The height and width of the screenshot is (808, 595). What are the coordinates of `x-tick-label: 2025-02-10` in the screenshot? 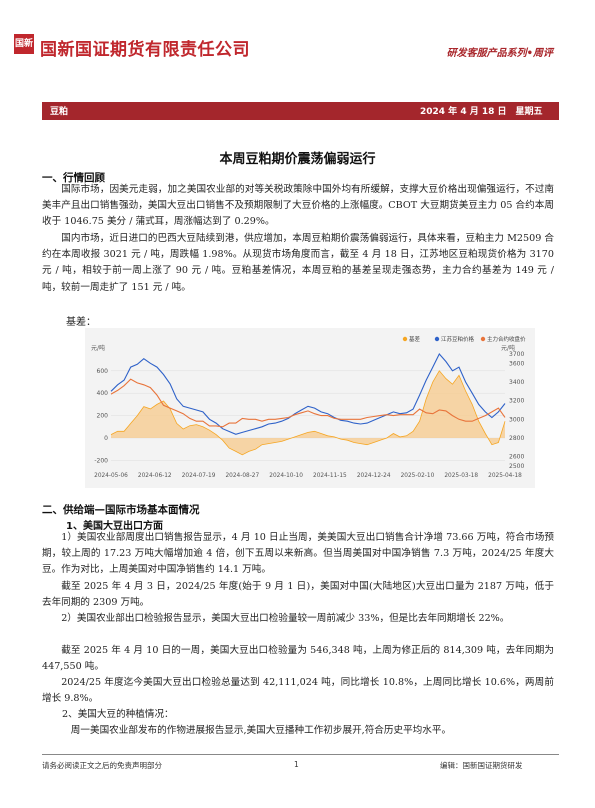 It's located at (418, 476).